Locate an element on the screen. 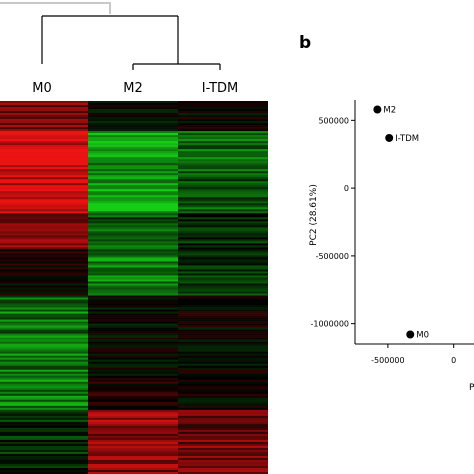  y-tick-label: -1000000 is located at coordinates (329, 324).